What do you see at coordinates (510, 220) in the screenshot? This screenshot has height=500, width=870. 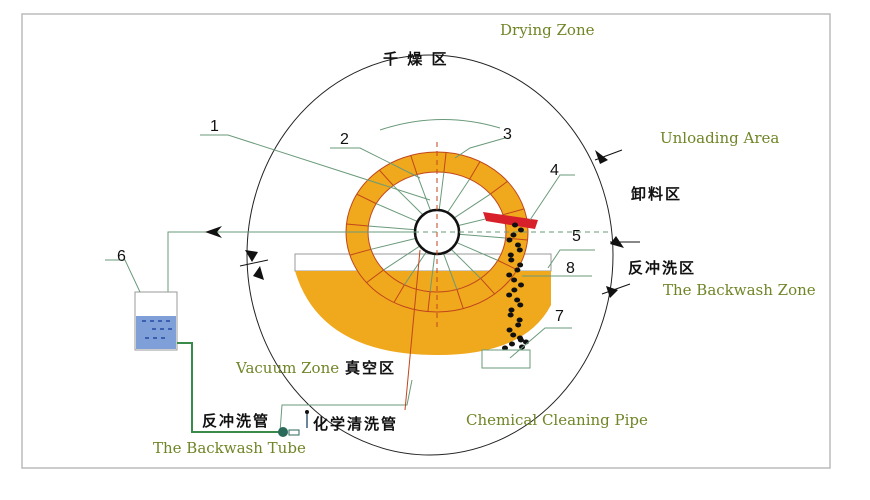 I see `scraper` at bounding box center [510, 220].